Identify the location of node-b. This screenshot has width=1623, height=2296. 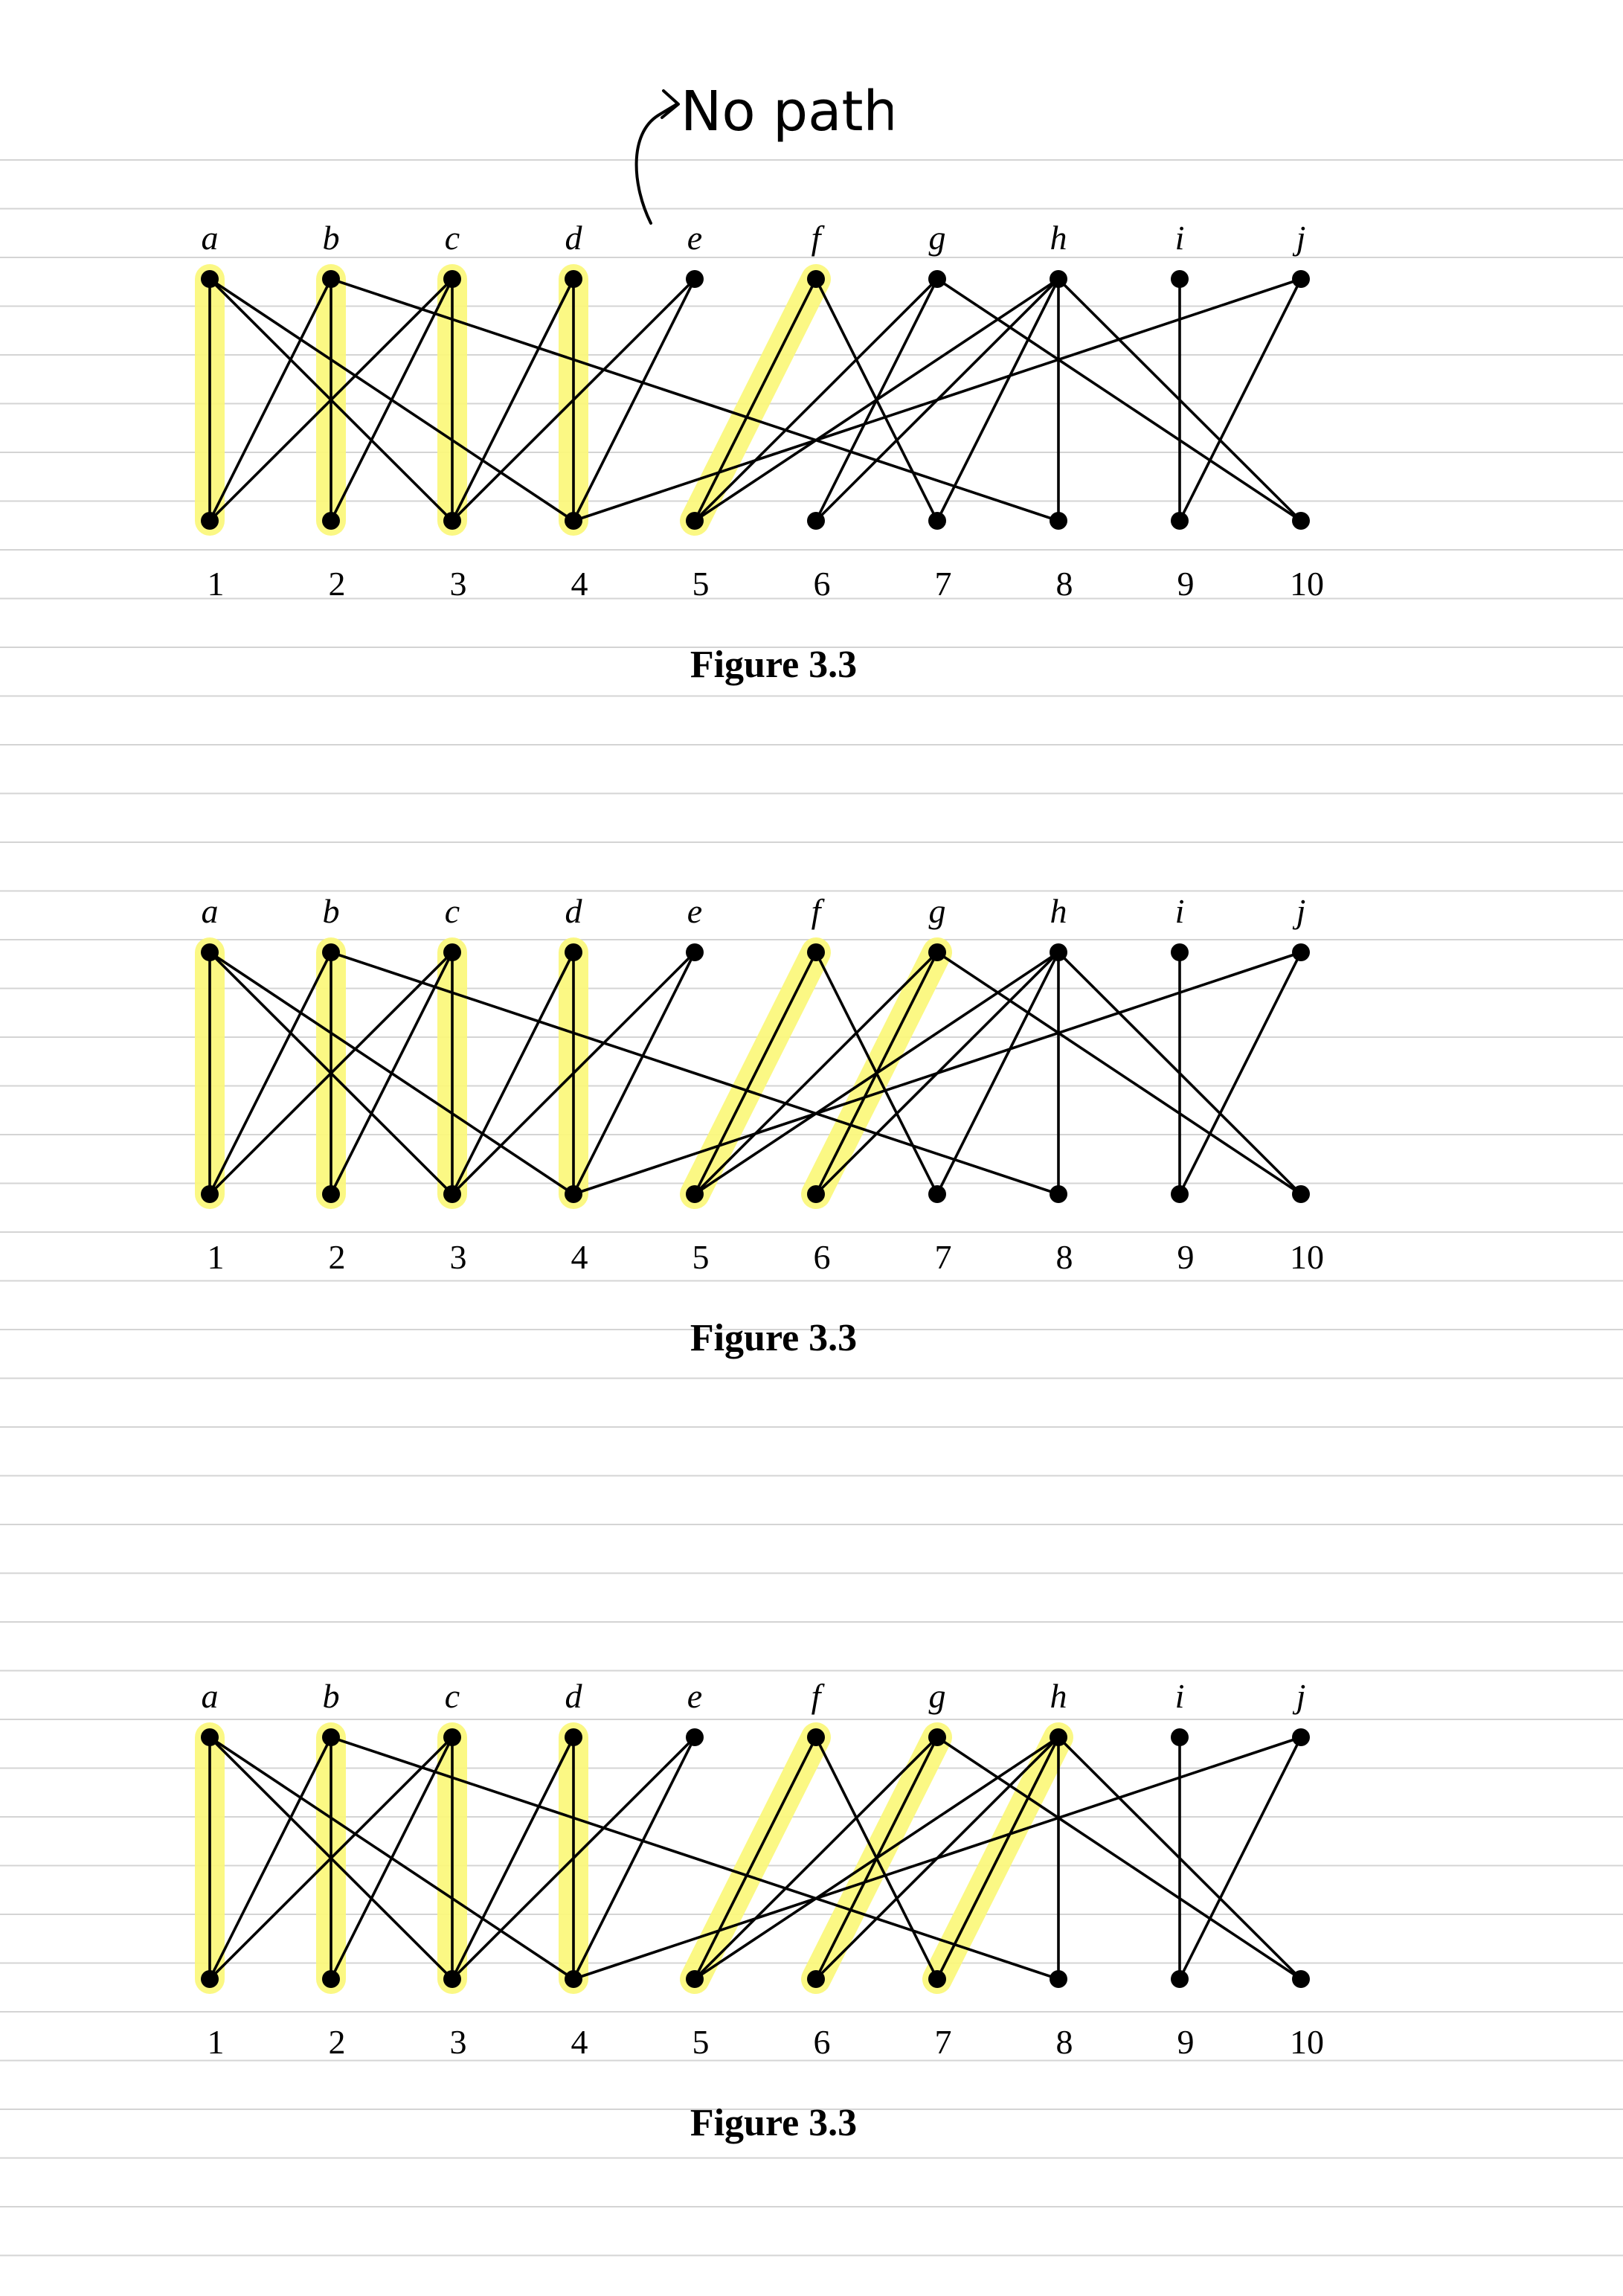
(331, 952).